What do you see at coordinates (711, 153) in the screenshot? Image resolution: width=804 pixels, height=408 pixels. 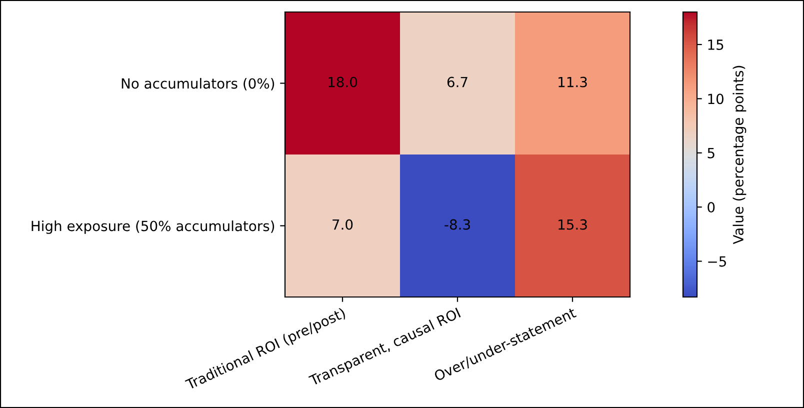 I see `color-bar-label: 5` at bounding box center [711, 153].